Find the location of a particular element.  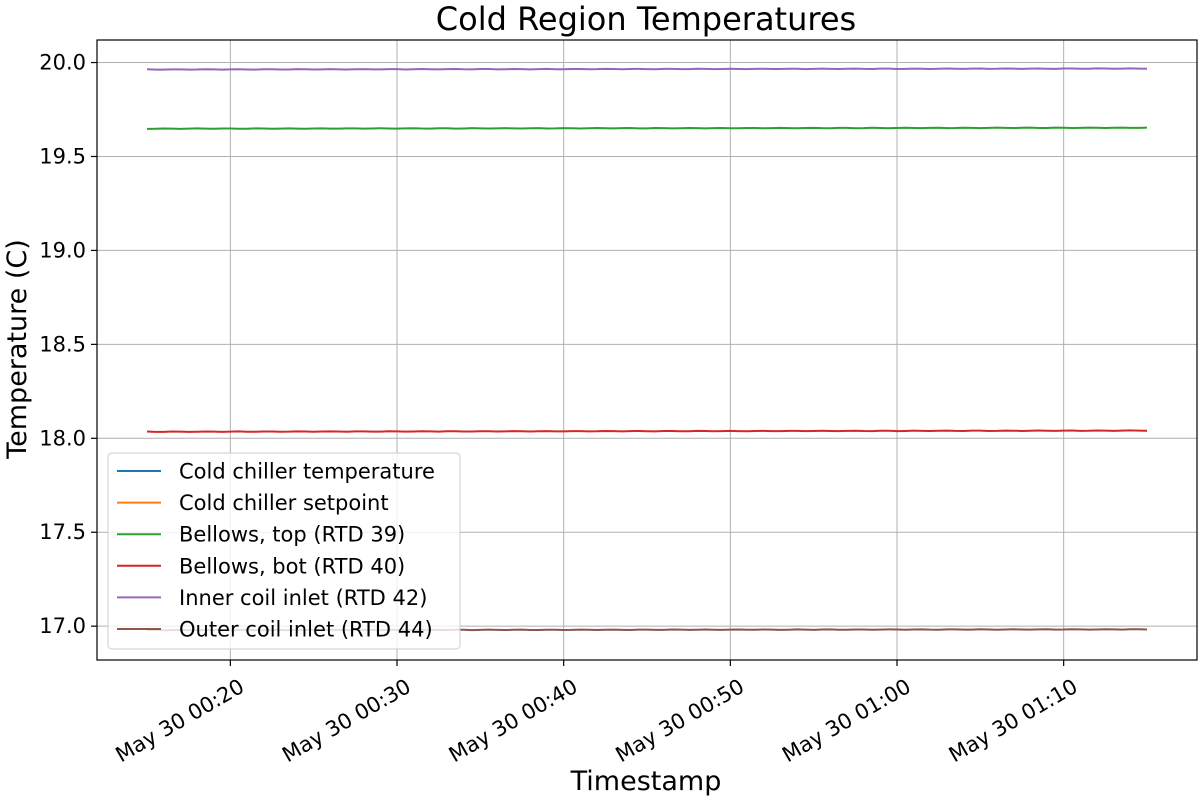

x-tick-label: May 30 00:50 is located at coordinates (679, 720).